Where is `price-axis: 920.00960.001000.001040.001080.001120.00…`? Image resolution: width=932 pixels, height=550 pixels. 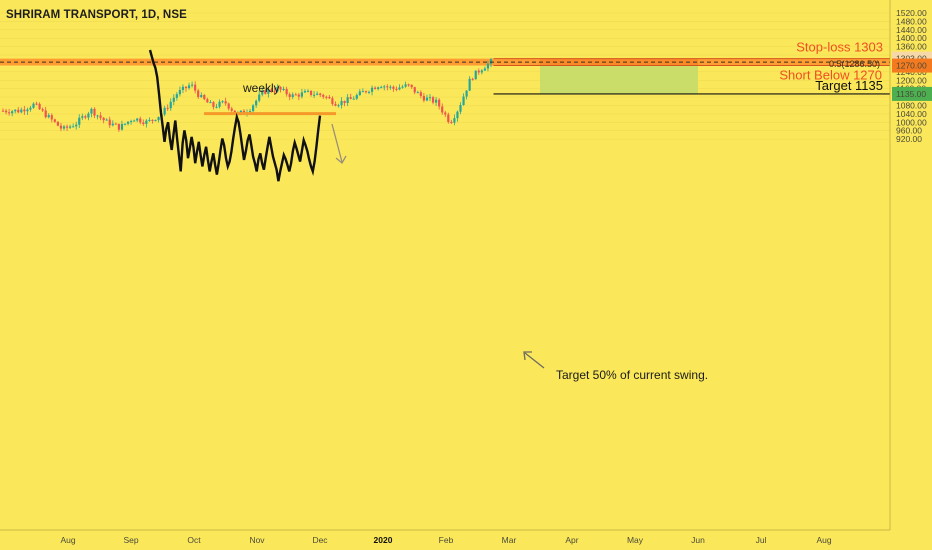 price-axis: 920.00960.001000.001040.001080.001120.00… is located at coordinates (910, 275).